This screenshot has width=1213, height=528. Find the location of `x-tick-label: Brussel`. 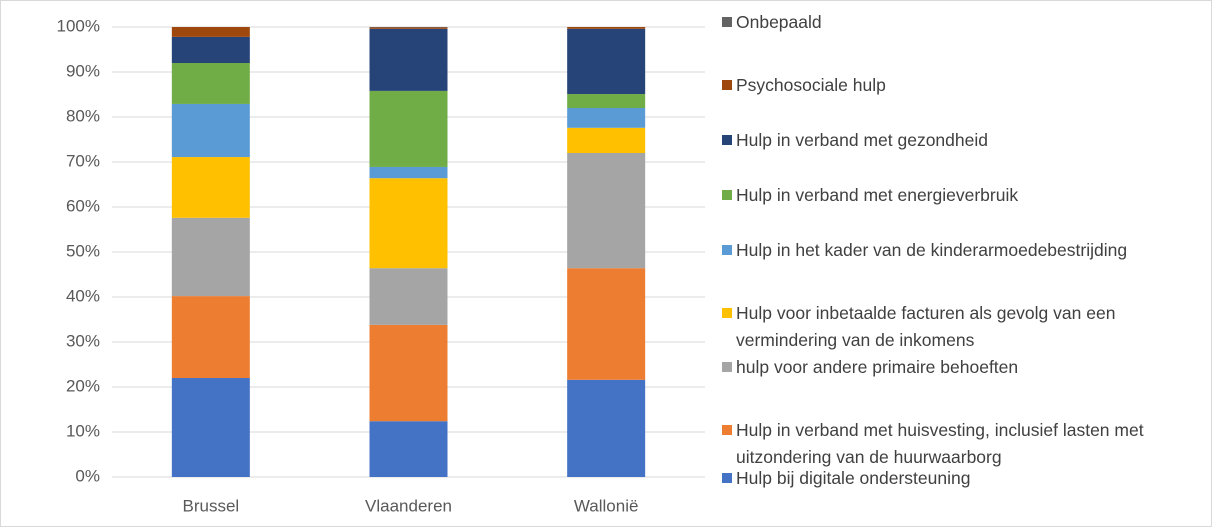

x-tick-label: Brussel is located at coordinates (210, 505).